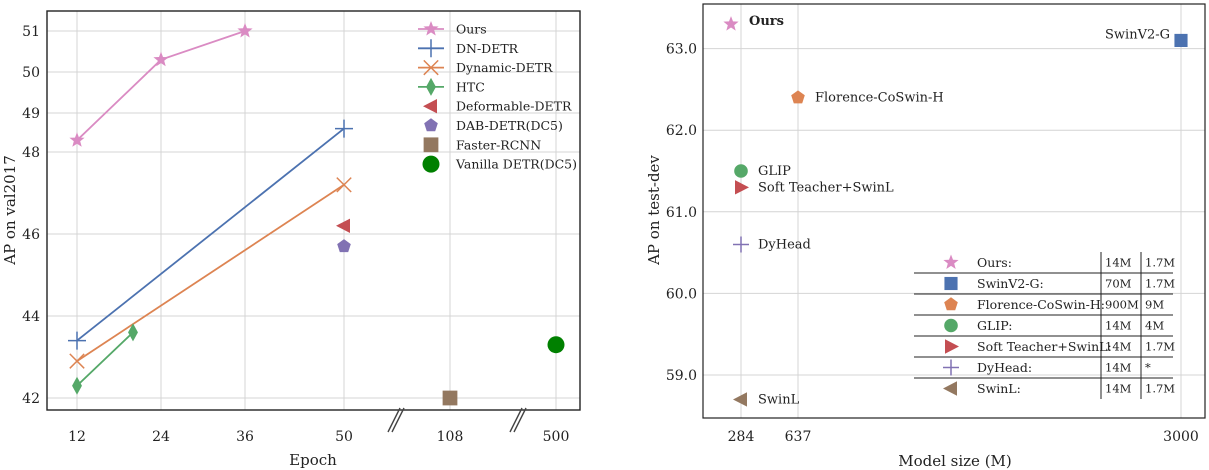 The image size is (1209, 470). Describe the element at coordinates (1148, 368) in the screenshot. I see `table-c2-dyhead: *` at that location.